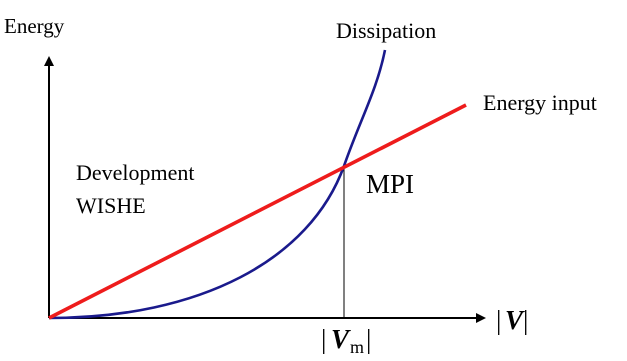 This screenshot has width=627, height=361. Describe the element at coordinates (111, 205) in the screenshot. I see `wishe-label: WISHE` at that location.